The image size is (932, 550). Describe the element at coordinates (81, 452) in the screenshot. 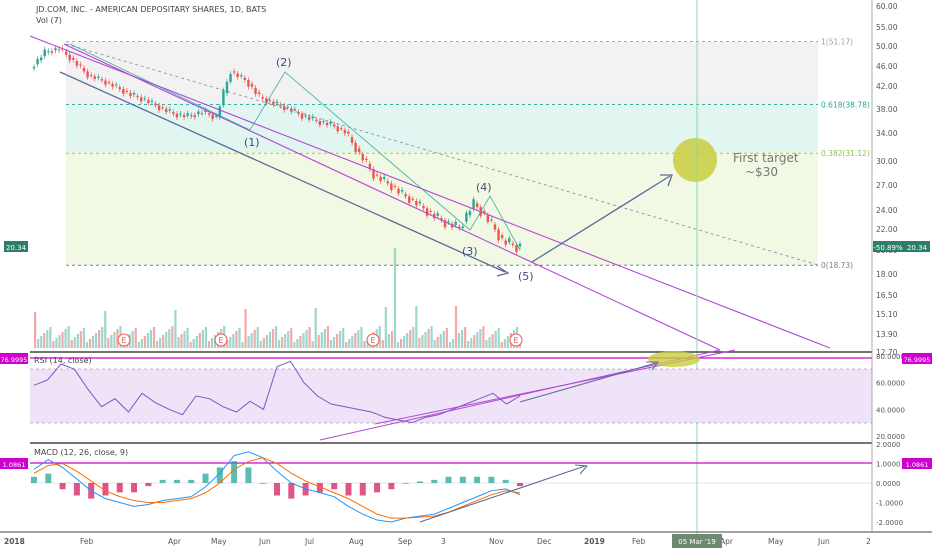

I see `macd-title: MACD (12, 26, close, 9)` at that location.